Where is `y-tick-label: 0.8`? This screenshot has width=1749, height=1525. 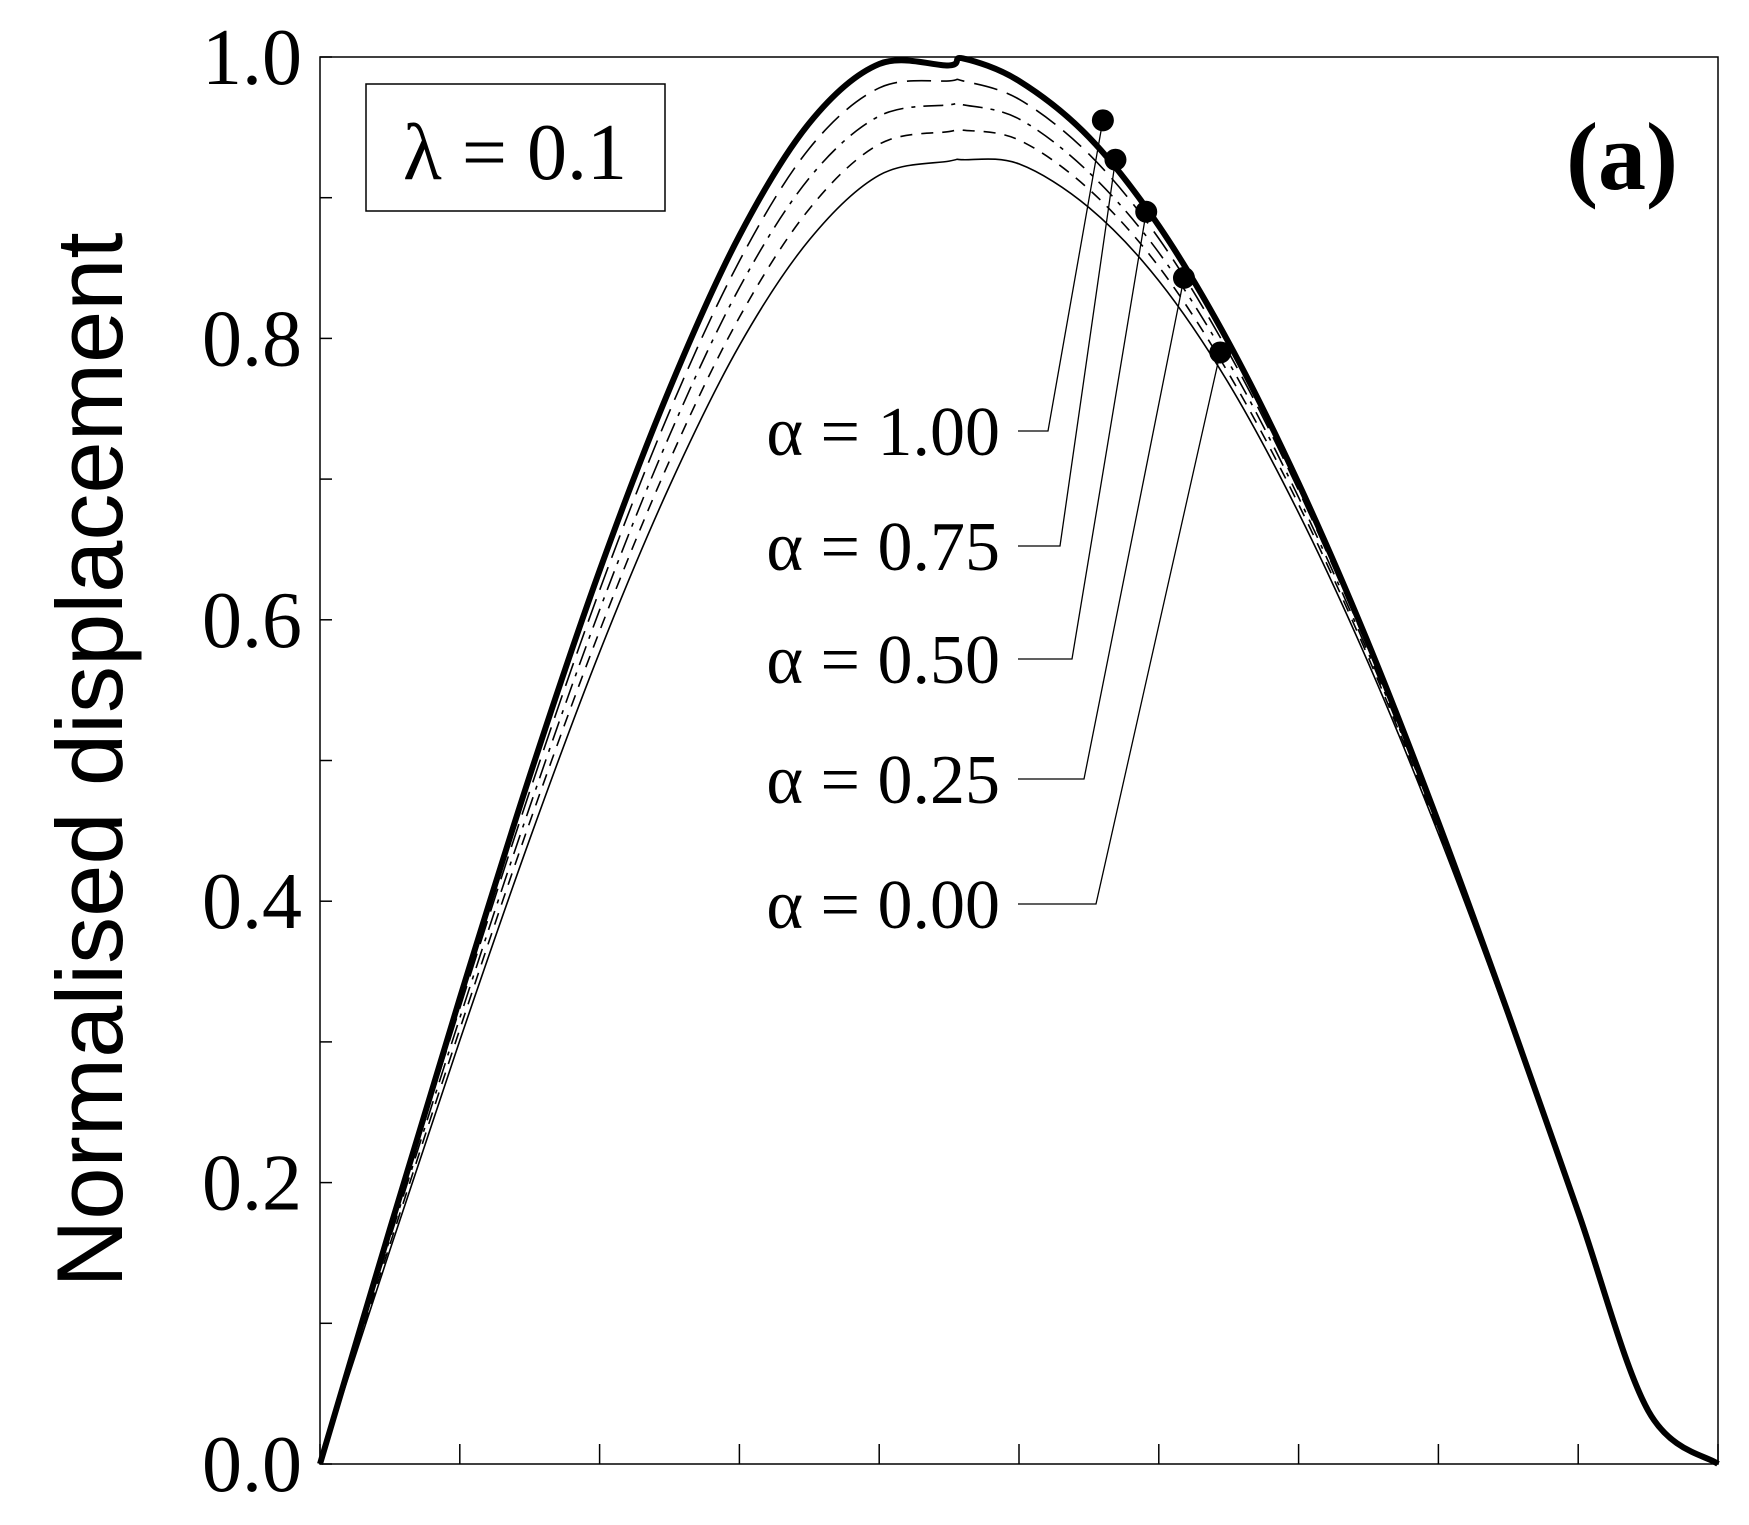
y-tick-label: 0.8 is located at coordinates (252, 339).